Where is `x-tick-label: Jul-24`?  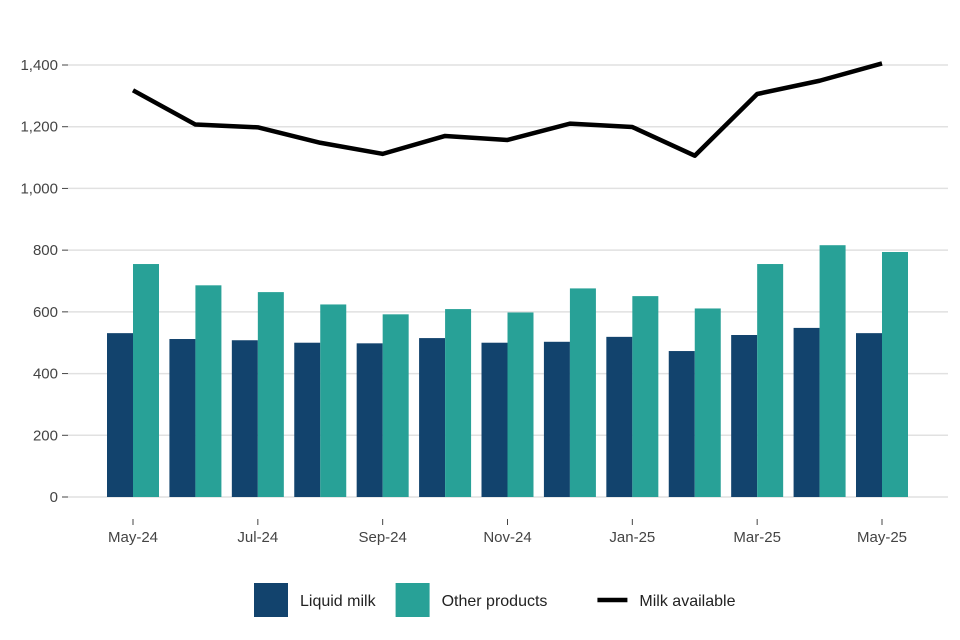 x-tick-label: Jul-24 is located at coordinates (257, 537).